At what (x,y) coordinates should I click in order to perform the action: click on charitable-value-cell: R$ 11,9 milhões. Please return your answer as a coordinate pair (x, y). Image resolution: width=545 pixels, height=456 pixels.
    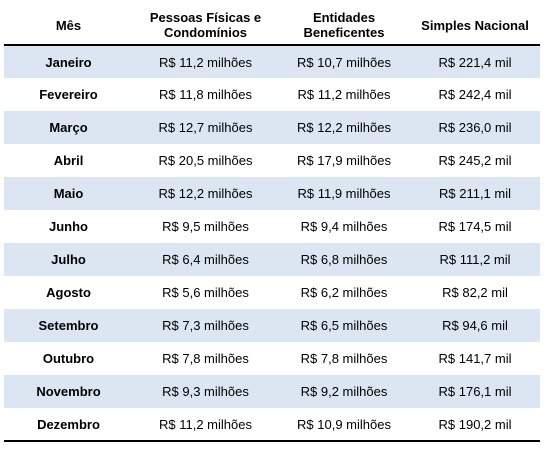
    Looking at the image, I should click on (344, 193).